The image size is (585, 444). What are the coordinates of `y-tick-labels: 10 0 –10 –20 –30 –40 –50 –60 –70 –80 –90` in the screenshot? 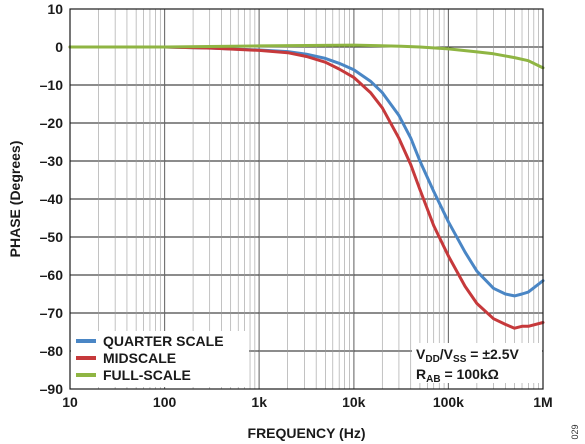 It's located at (52, 199).